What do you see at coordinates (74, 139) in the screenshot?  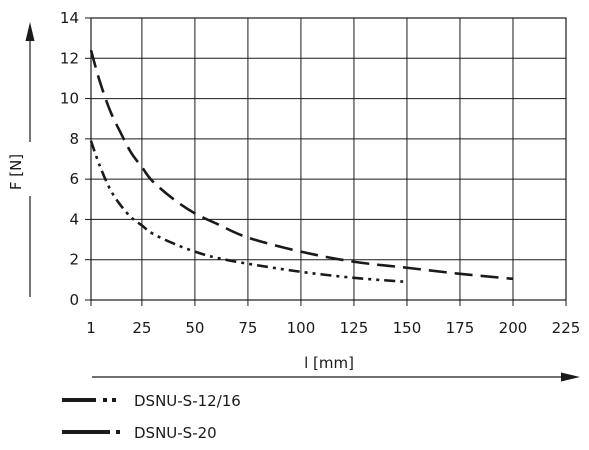 I see `y-tick-label: 8` at bounding box center [74, 139].